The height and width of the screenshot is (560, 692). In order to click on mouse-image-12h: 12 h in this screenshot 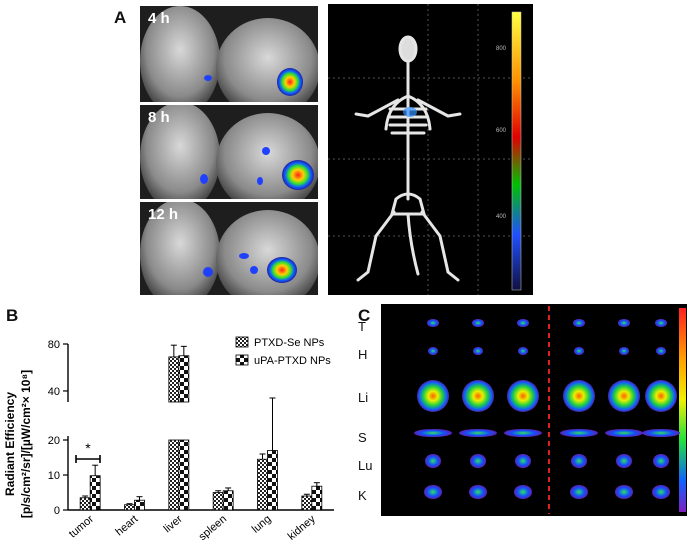, I will do `click(229, 248)`.